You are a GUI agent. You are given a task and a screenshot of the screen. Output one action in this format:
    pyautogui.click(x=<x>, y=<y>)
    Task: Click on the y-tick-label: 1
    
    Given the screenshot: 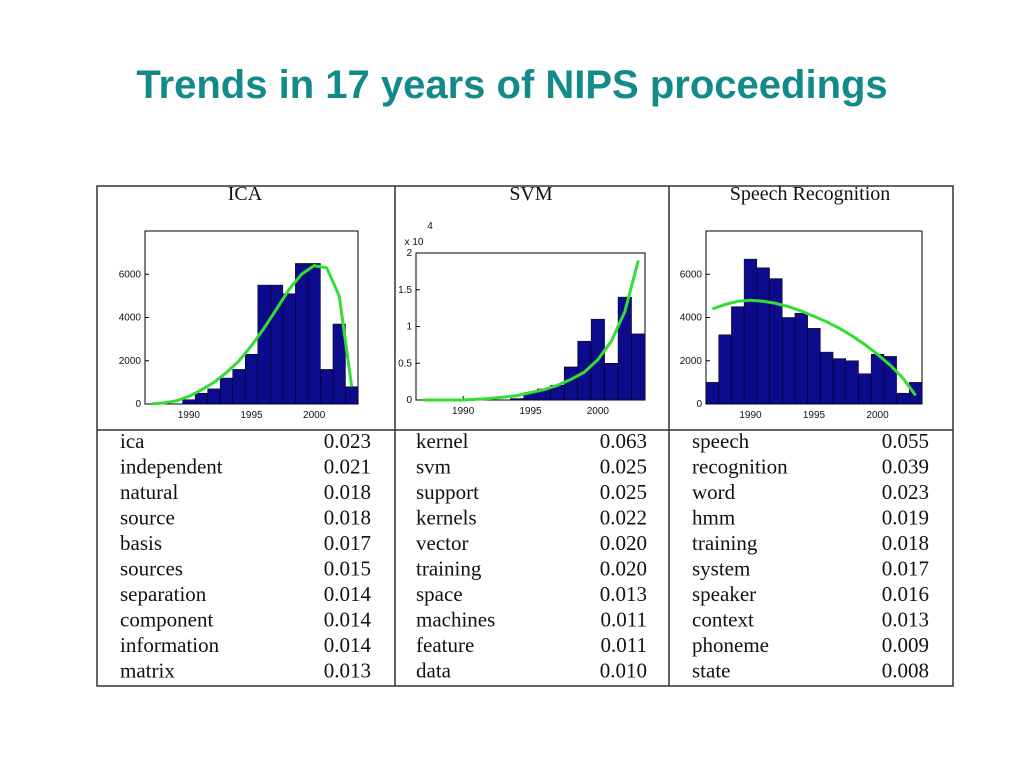 What is the action you would take?
    pyautogui.click(x=409, y=327)
    